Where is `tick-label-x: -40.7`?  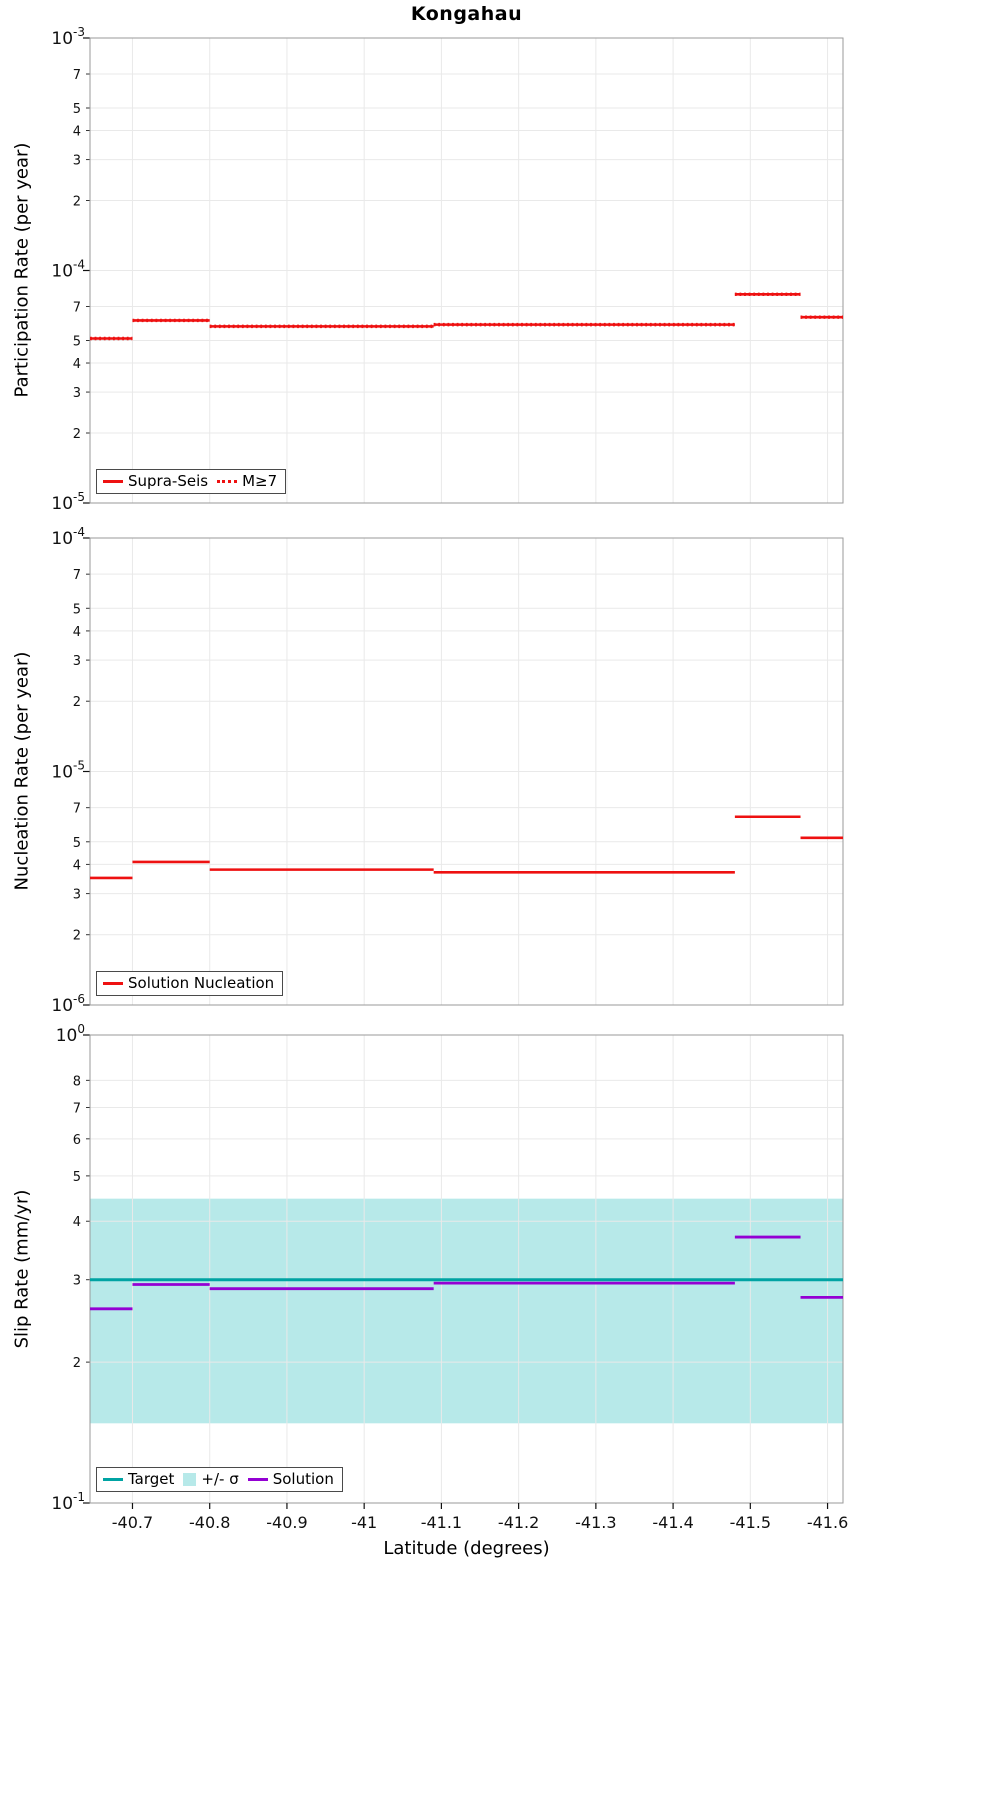
tick-label-x: -40.7 is located at coordinates (132, 1522).